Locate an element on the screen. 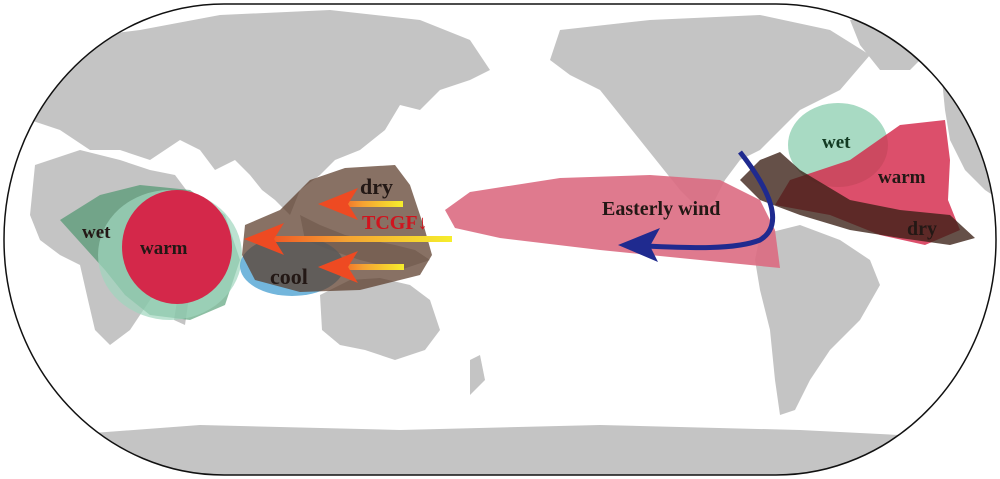 The image size is (1000, 479). africa-warm-region is located at coordinates (177, 247).